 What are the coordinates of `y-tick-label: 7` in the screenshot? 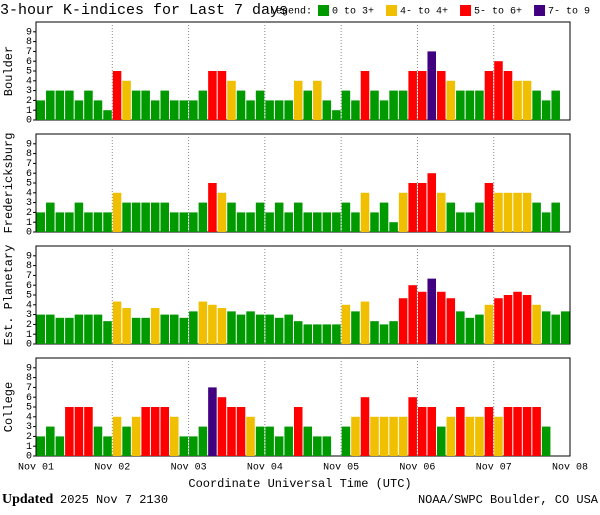 It's located at (29, 164).